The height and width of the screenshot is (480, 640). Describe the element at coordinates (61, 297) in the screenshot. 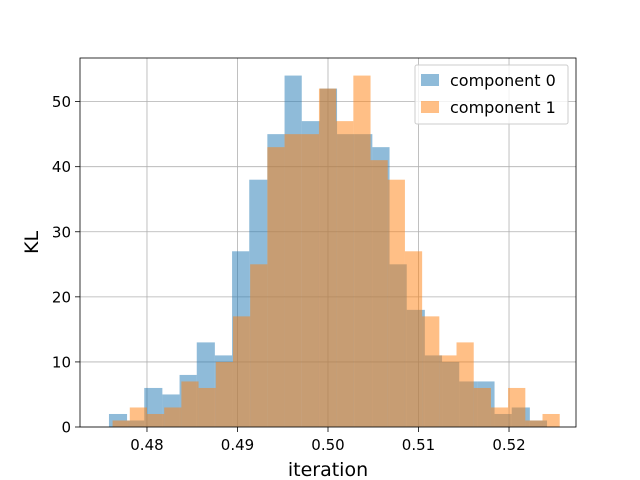

I see `y-tick-label: 20` at that location.